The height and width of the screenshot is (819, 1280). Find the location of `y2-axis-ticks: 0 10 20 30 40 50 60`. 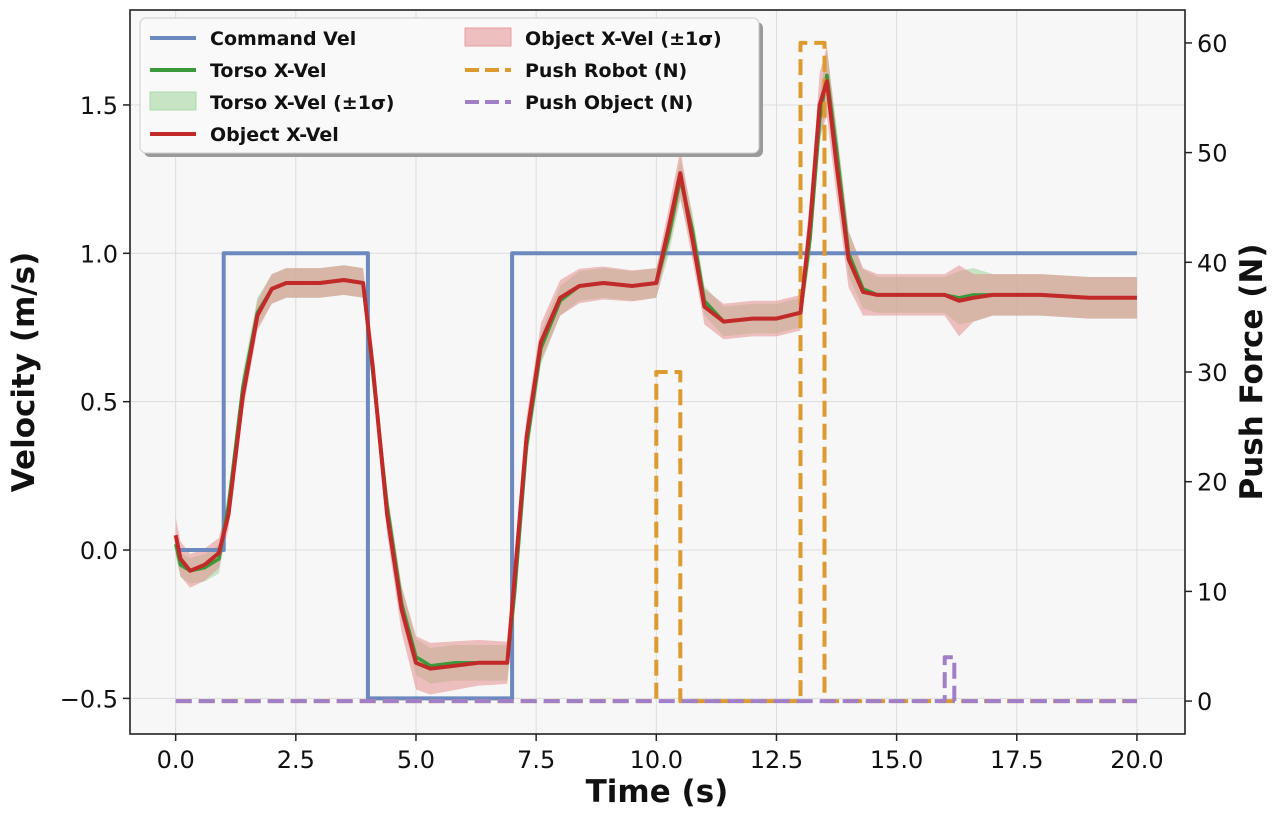

y2-axis-ticks: 0 10 20 30 40 50 60 is located at coordinates (1206, 373).